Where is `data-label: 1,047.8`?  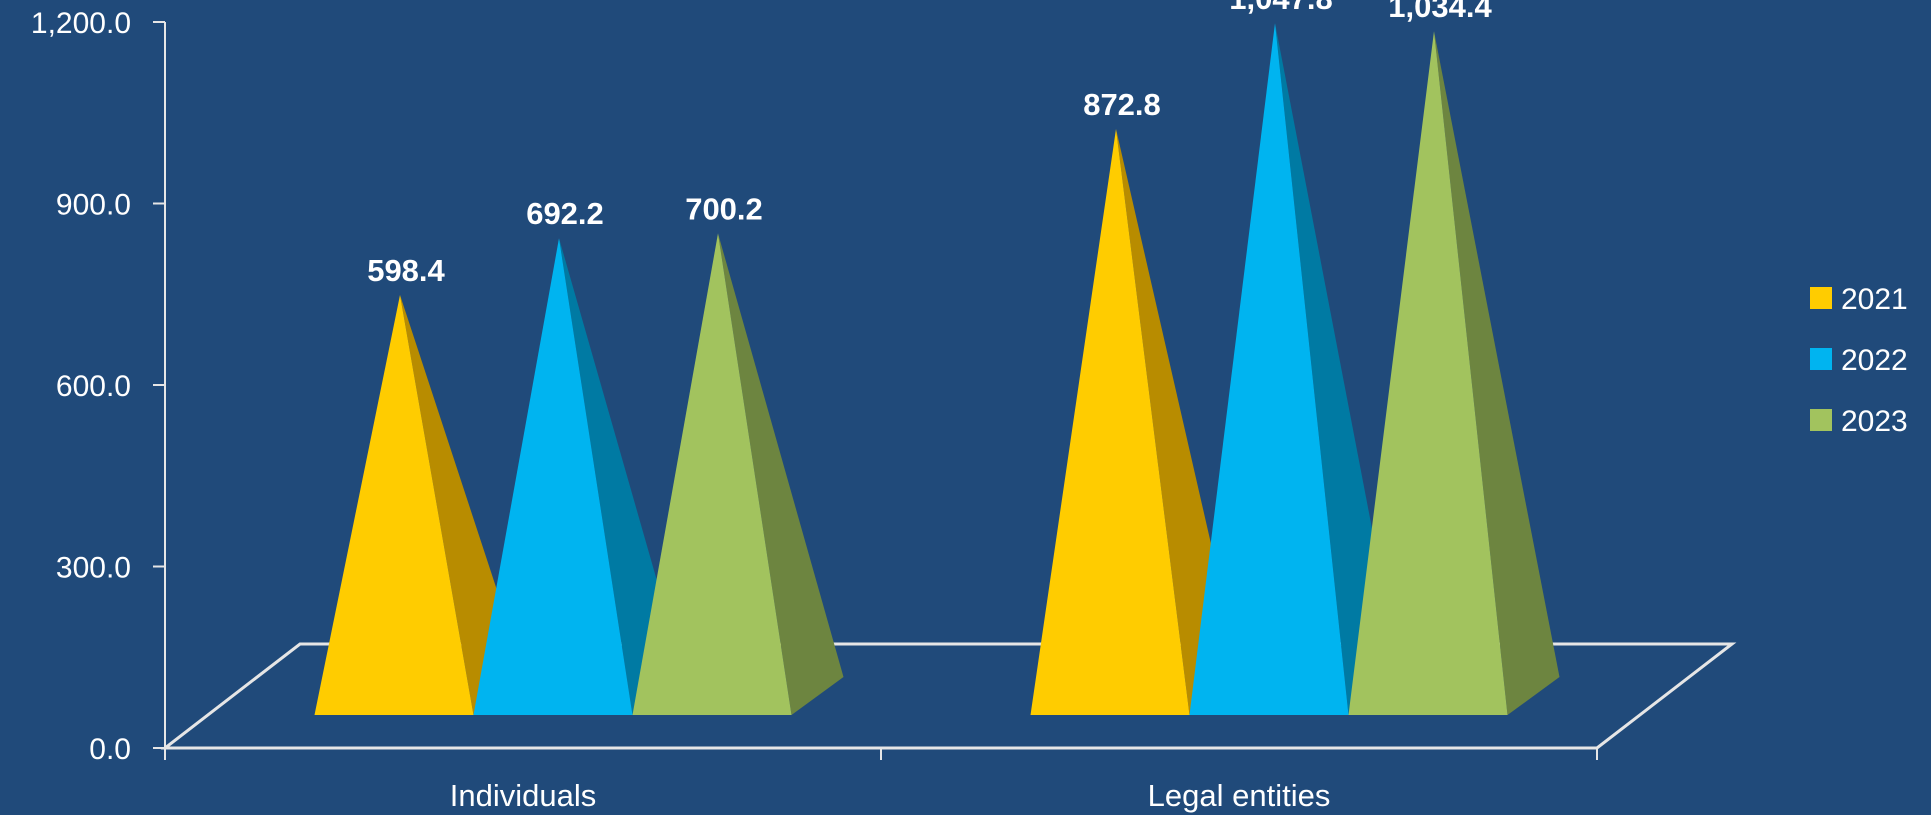 data-label: 1,047.8 is located at coordinates (1280, 8).